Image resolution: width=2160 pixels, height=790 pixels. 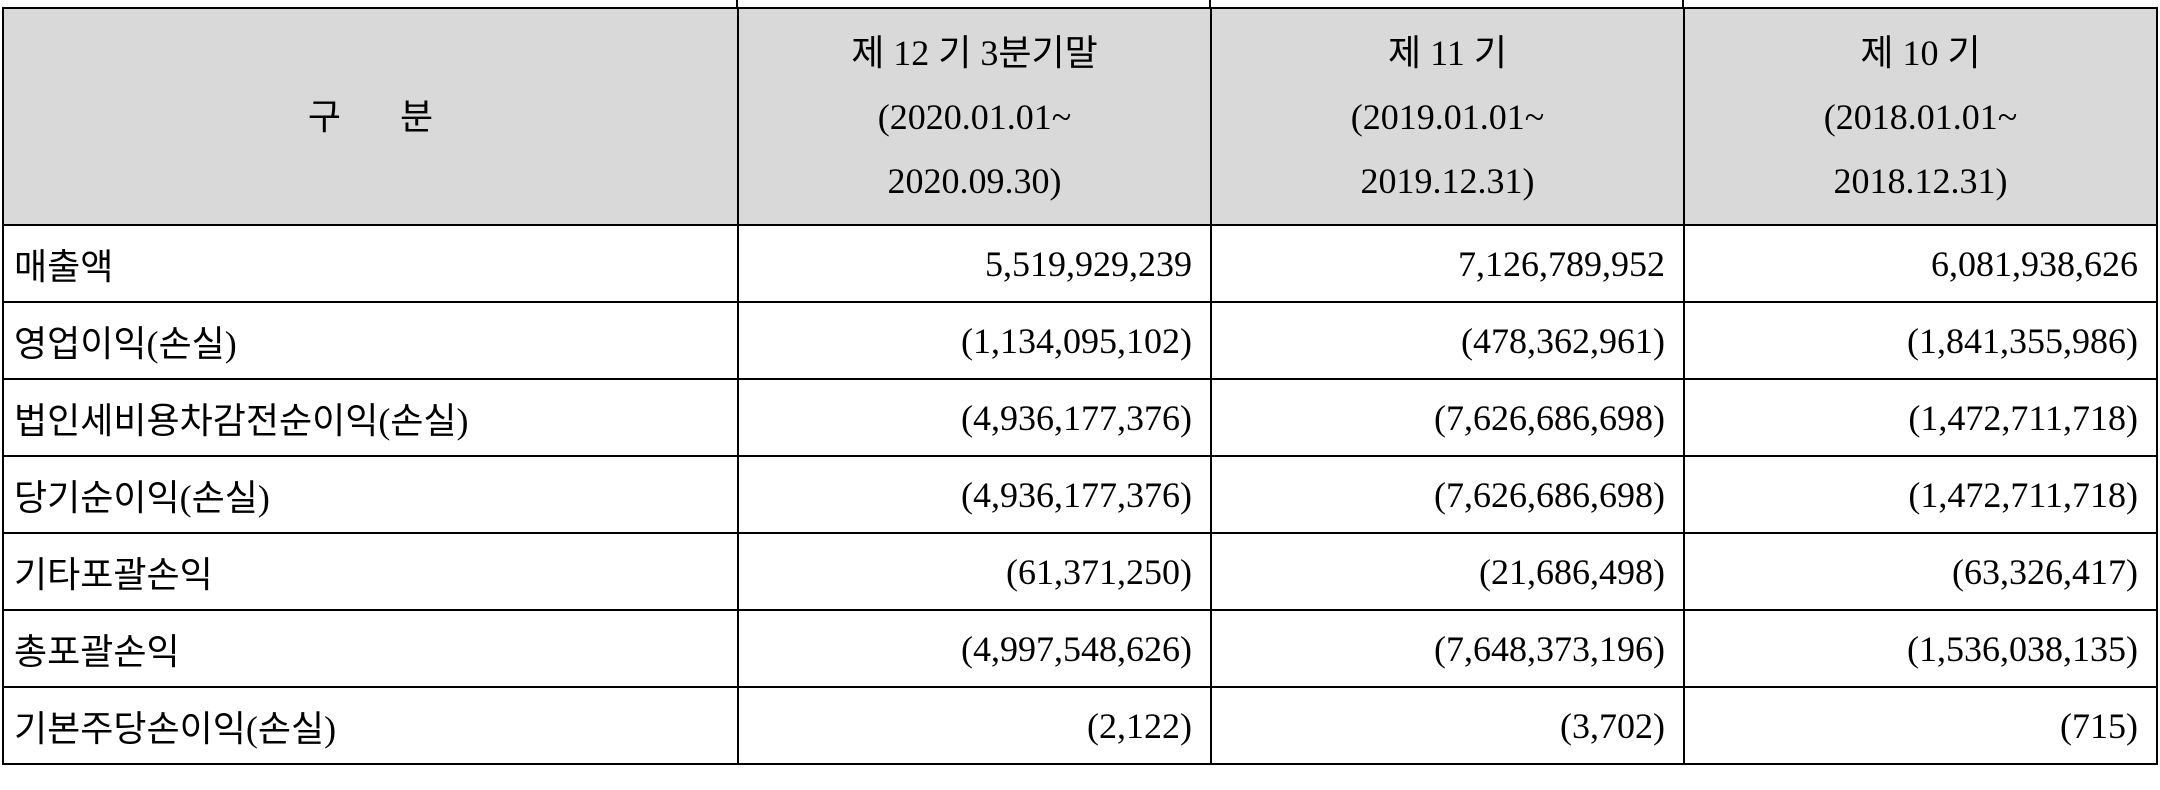 I want to click on header-line: 2020.09.30), so click(x=974, y=180).